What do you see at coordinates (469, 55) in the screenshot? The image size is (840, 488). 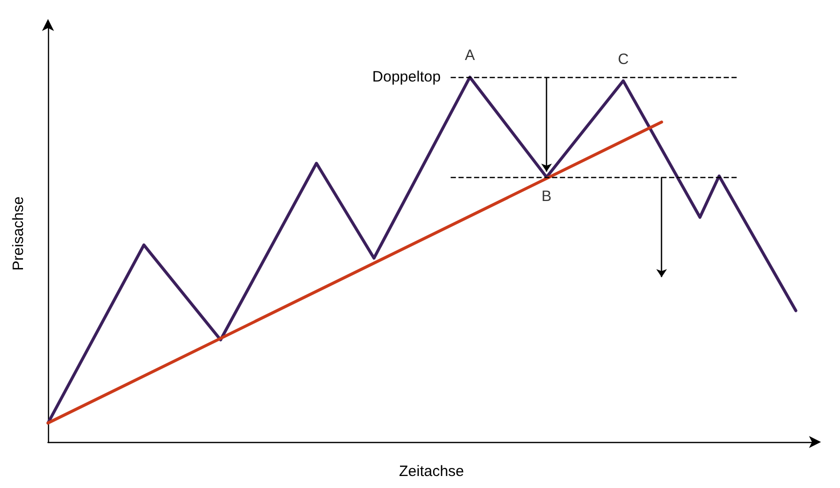 I see `annotation: A` at bounding box center [469, 55].